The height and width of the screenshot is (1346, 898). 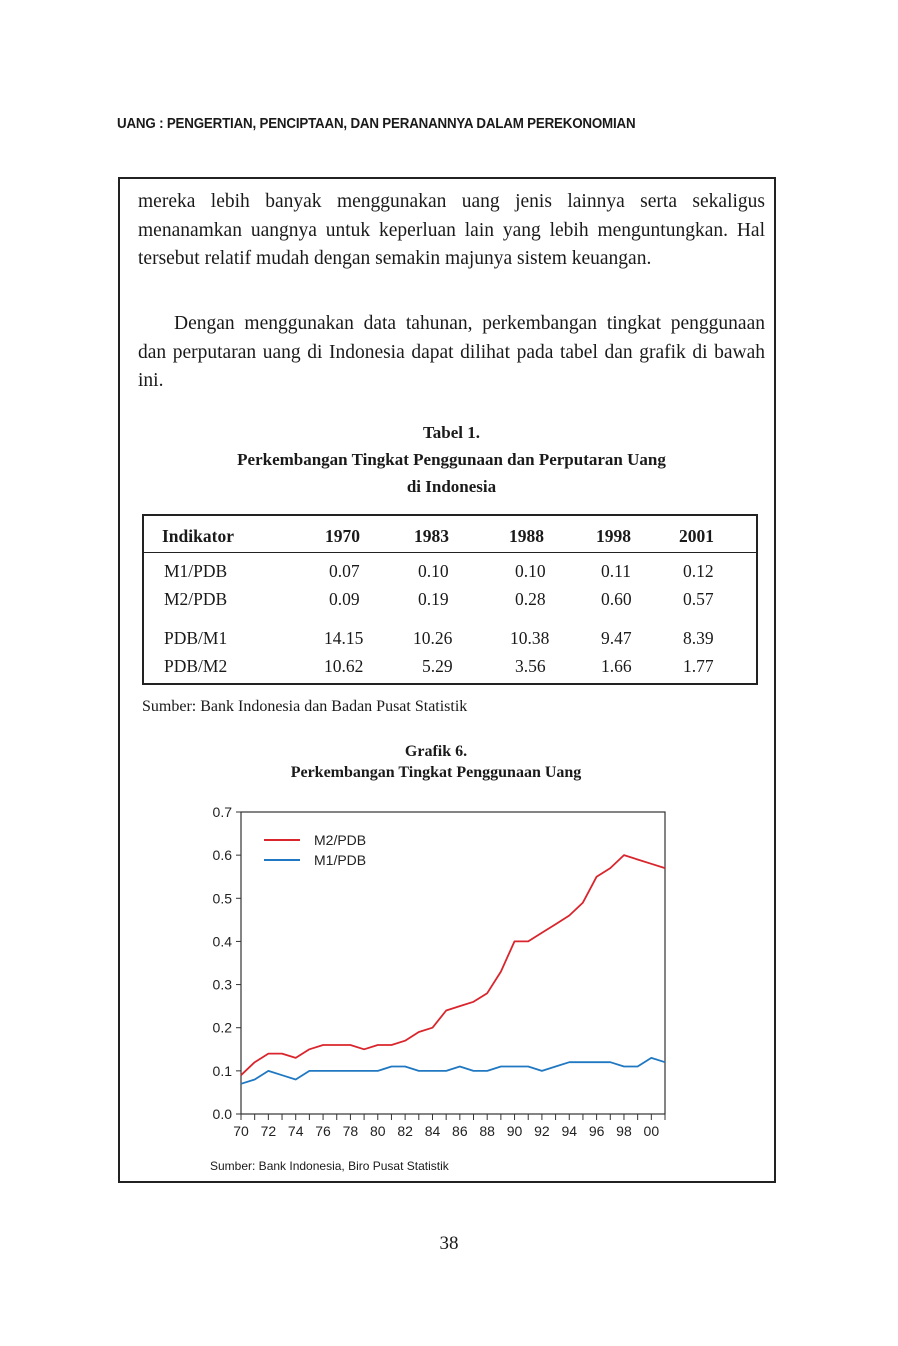 What do you see at coordinates (451, 486) in the screenshot?
I see `table-caption-subtitle: di Indonesia` at bounding box center [451, 486].